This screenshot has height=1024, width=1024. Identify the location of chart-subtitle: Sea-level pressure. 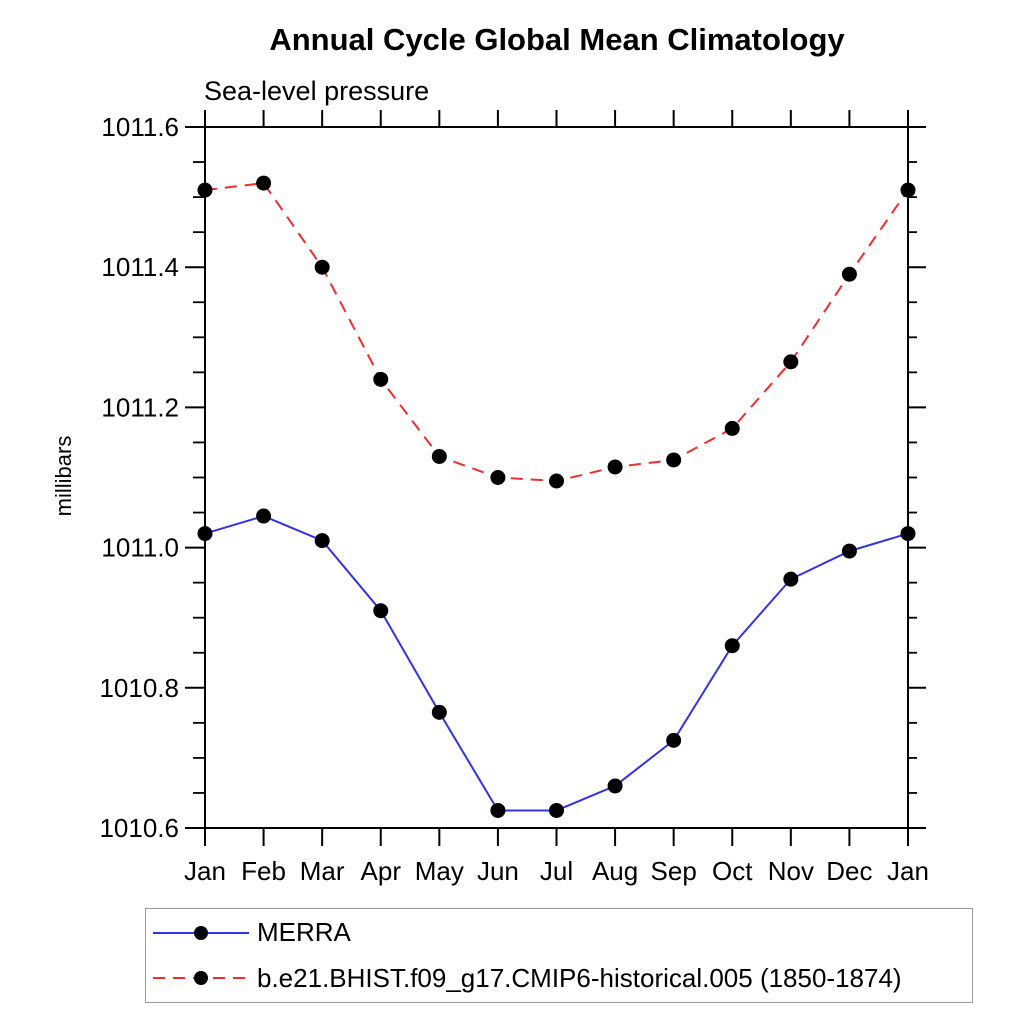
(317, 91).